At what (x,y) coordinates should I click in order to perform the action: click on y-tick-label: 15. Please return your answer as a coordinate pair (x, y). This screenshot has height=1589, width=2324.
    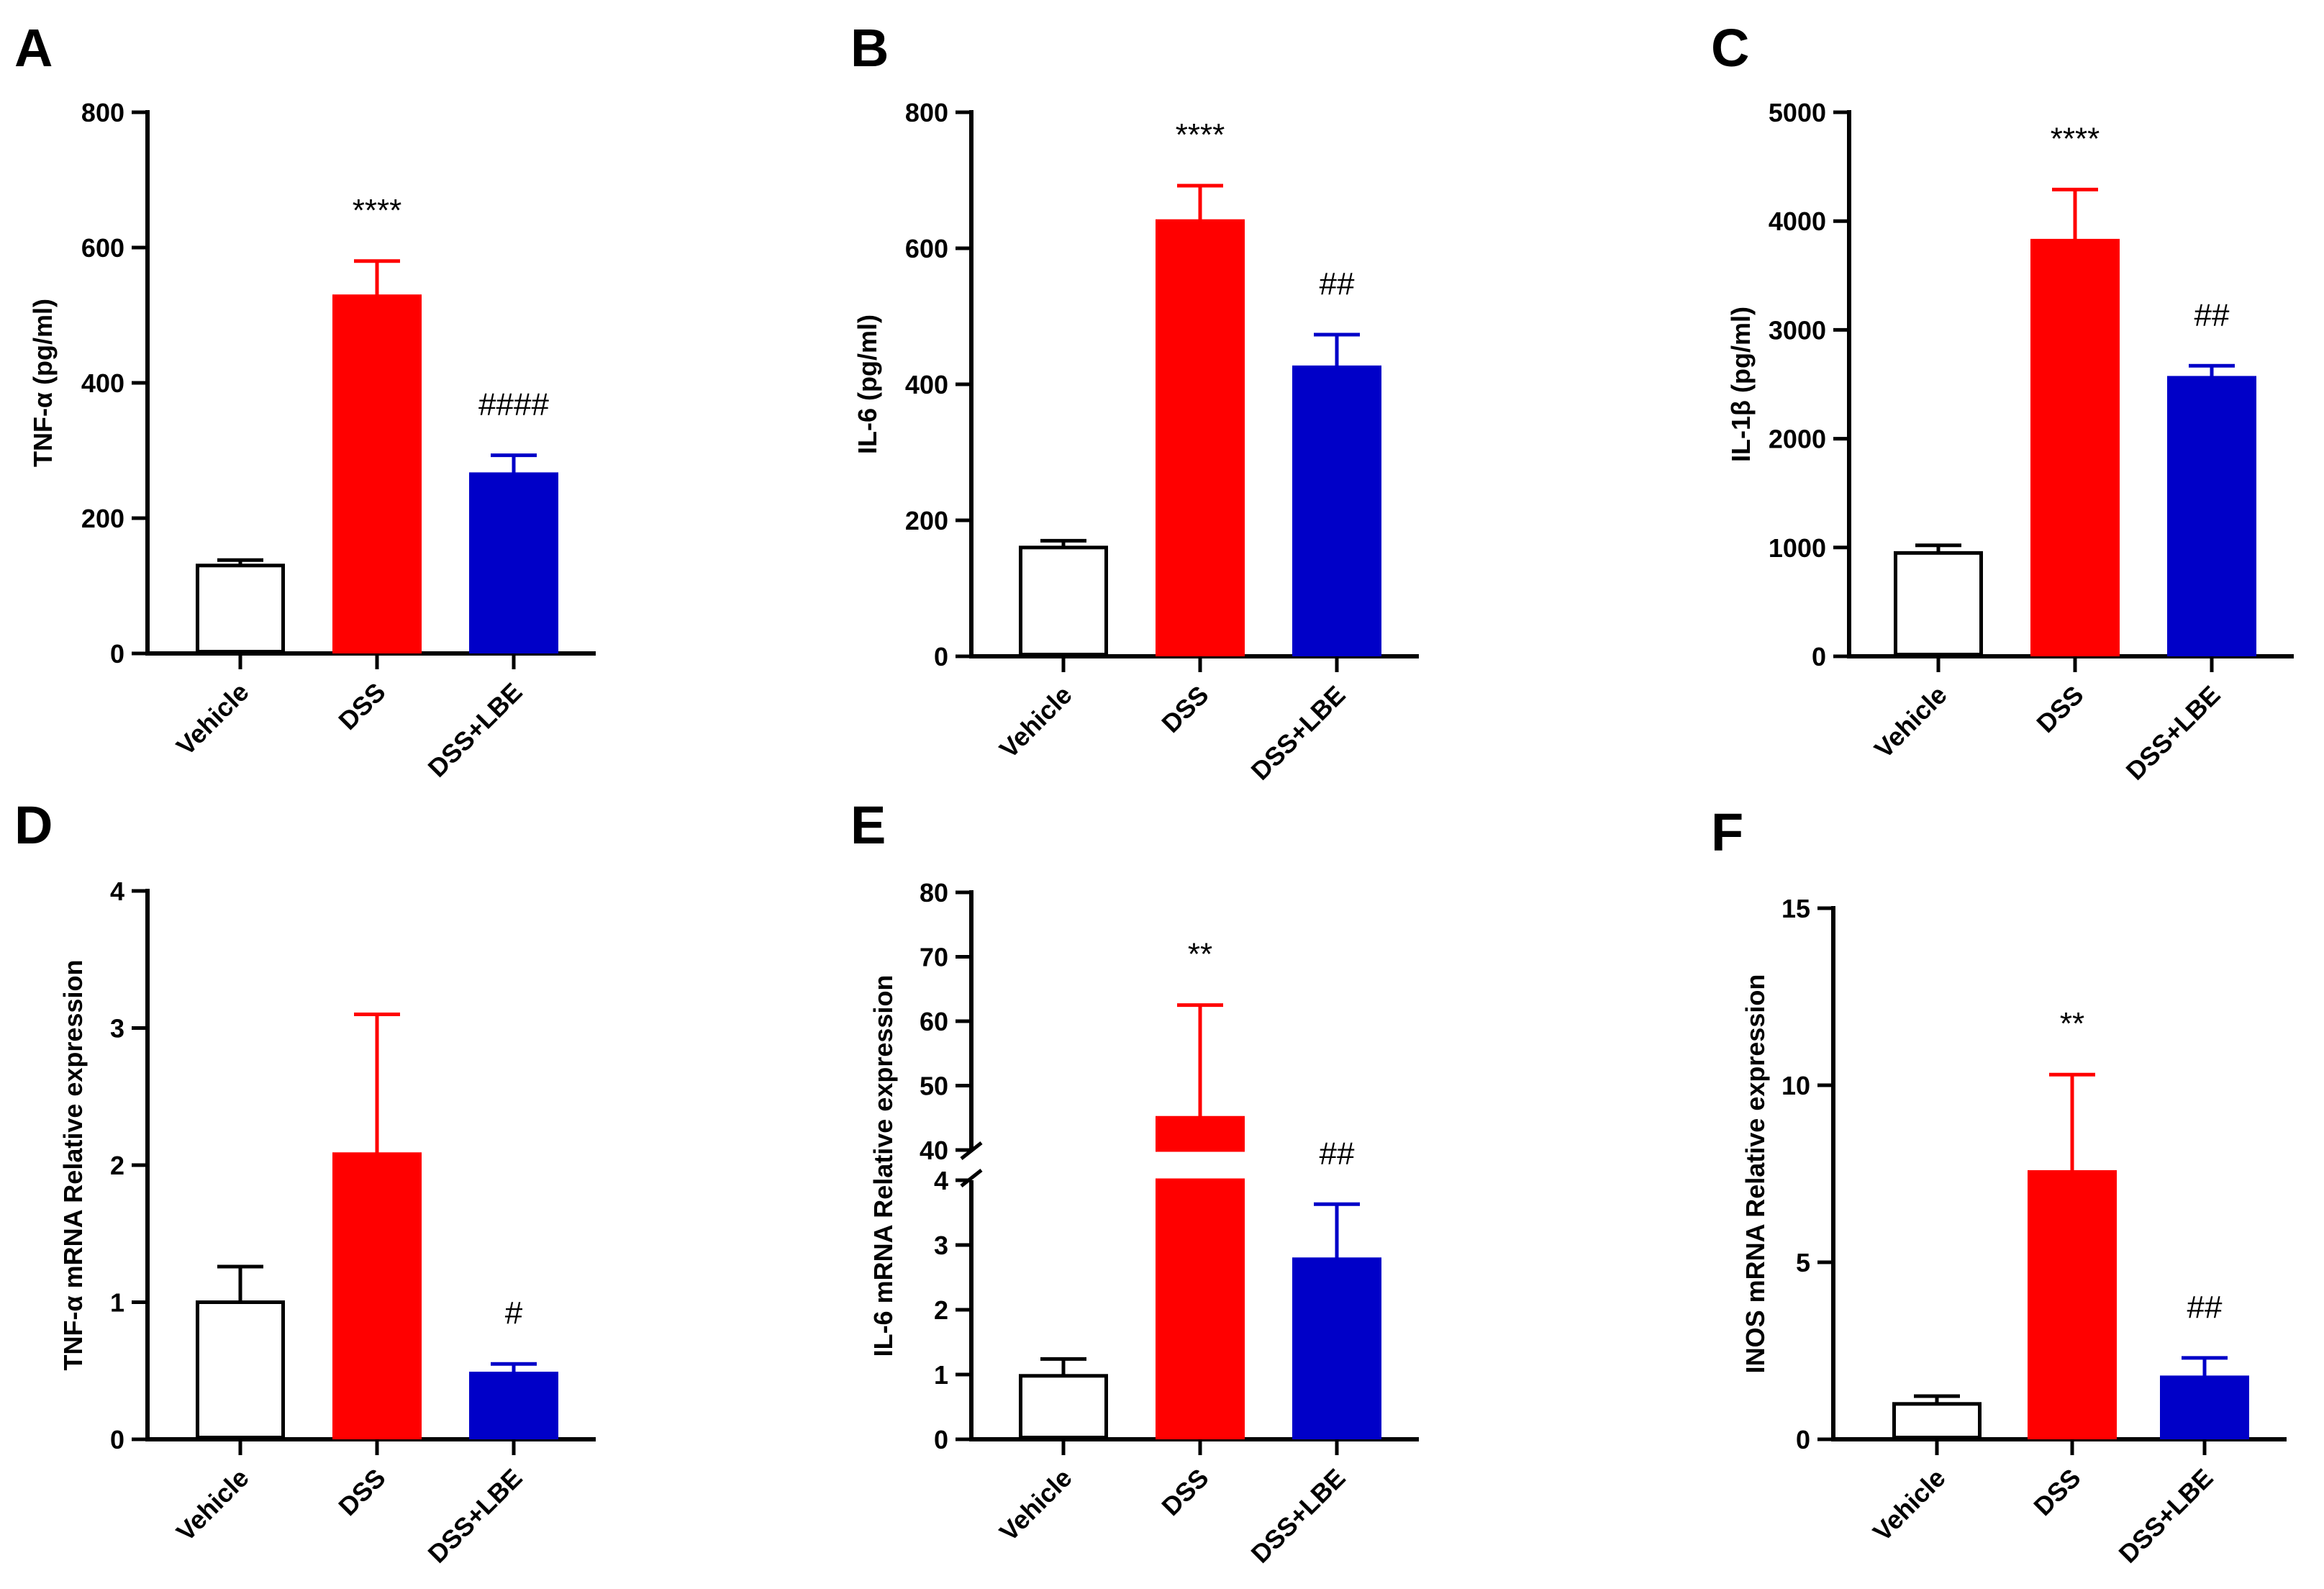
    Looking at the image, I should click on (1795, 908).